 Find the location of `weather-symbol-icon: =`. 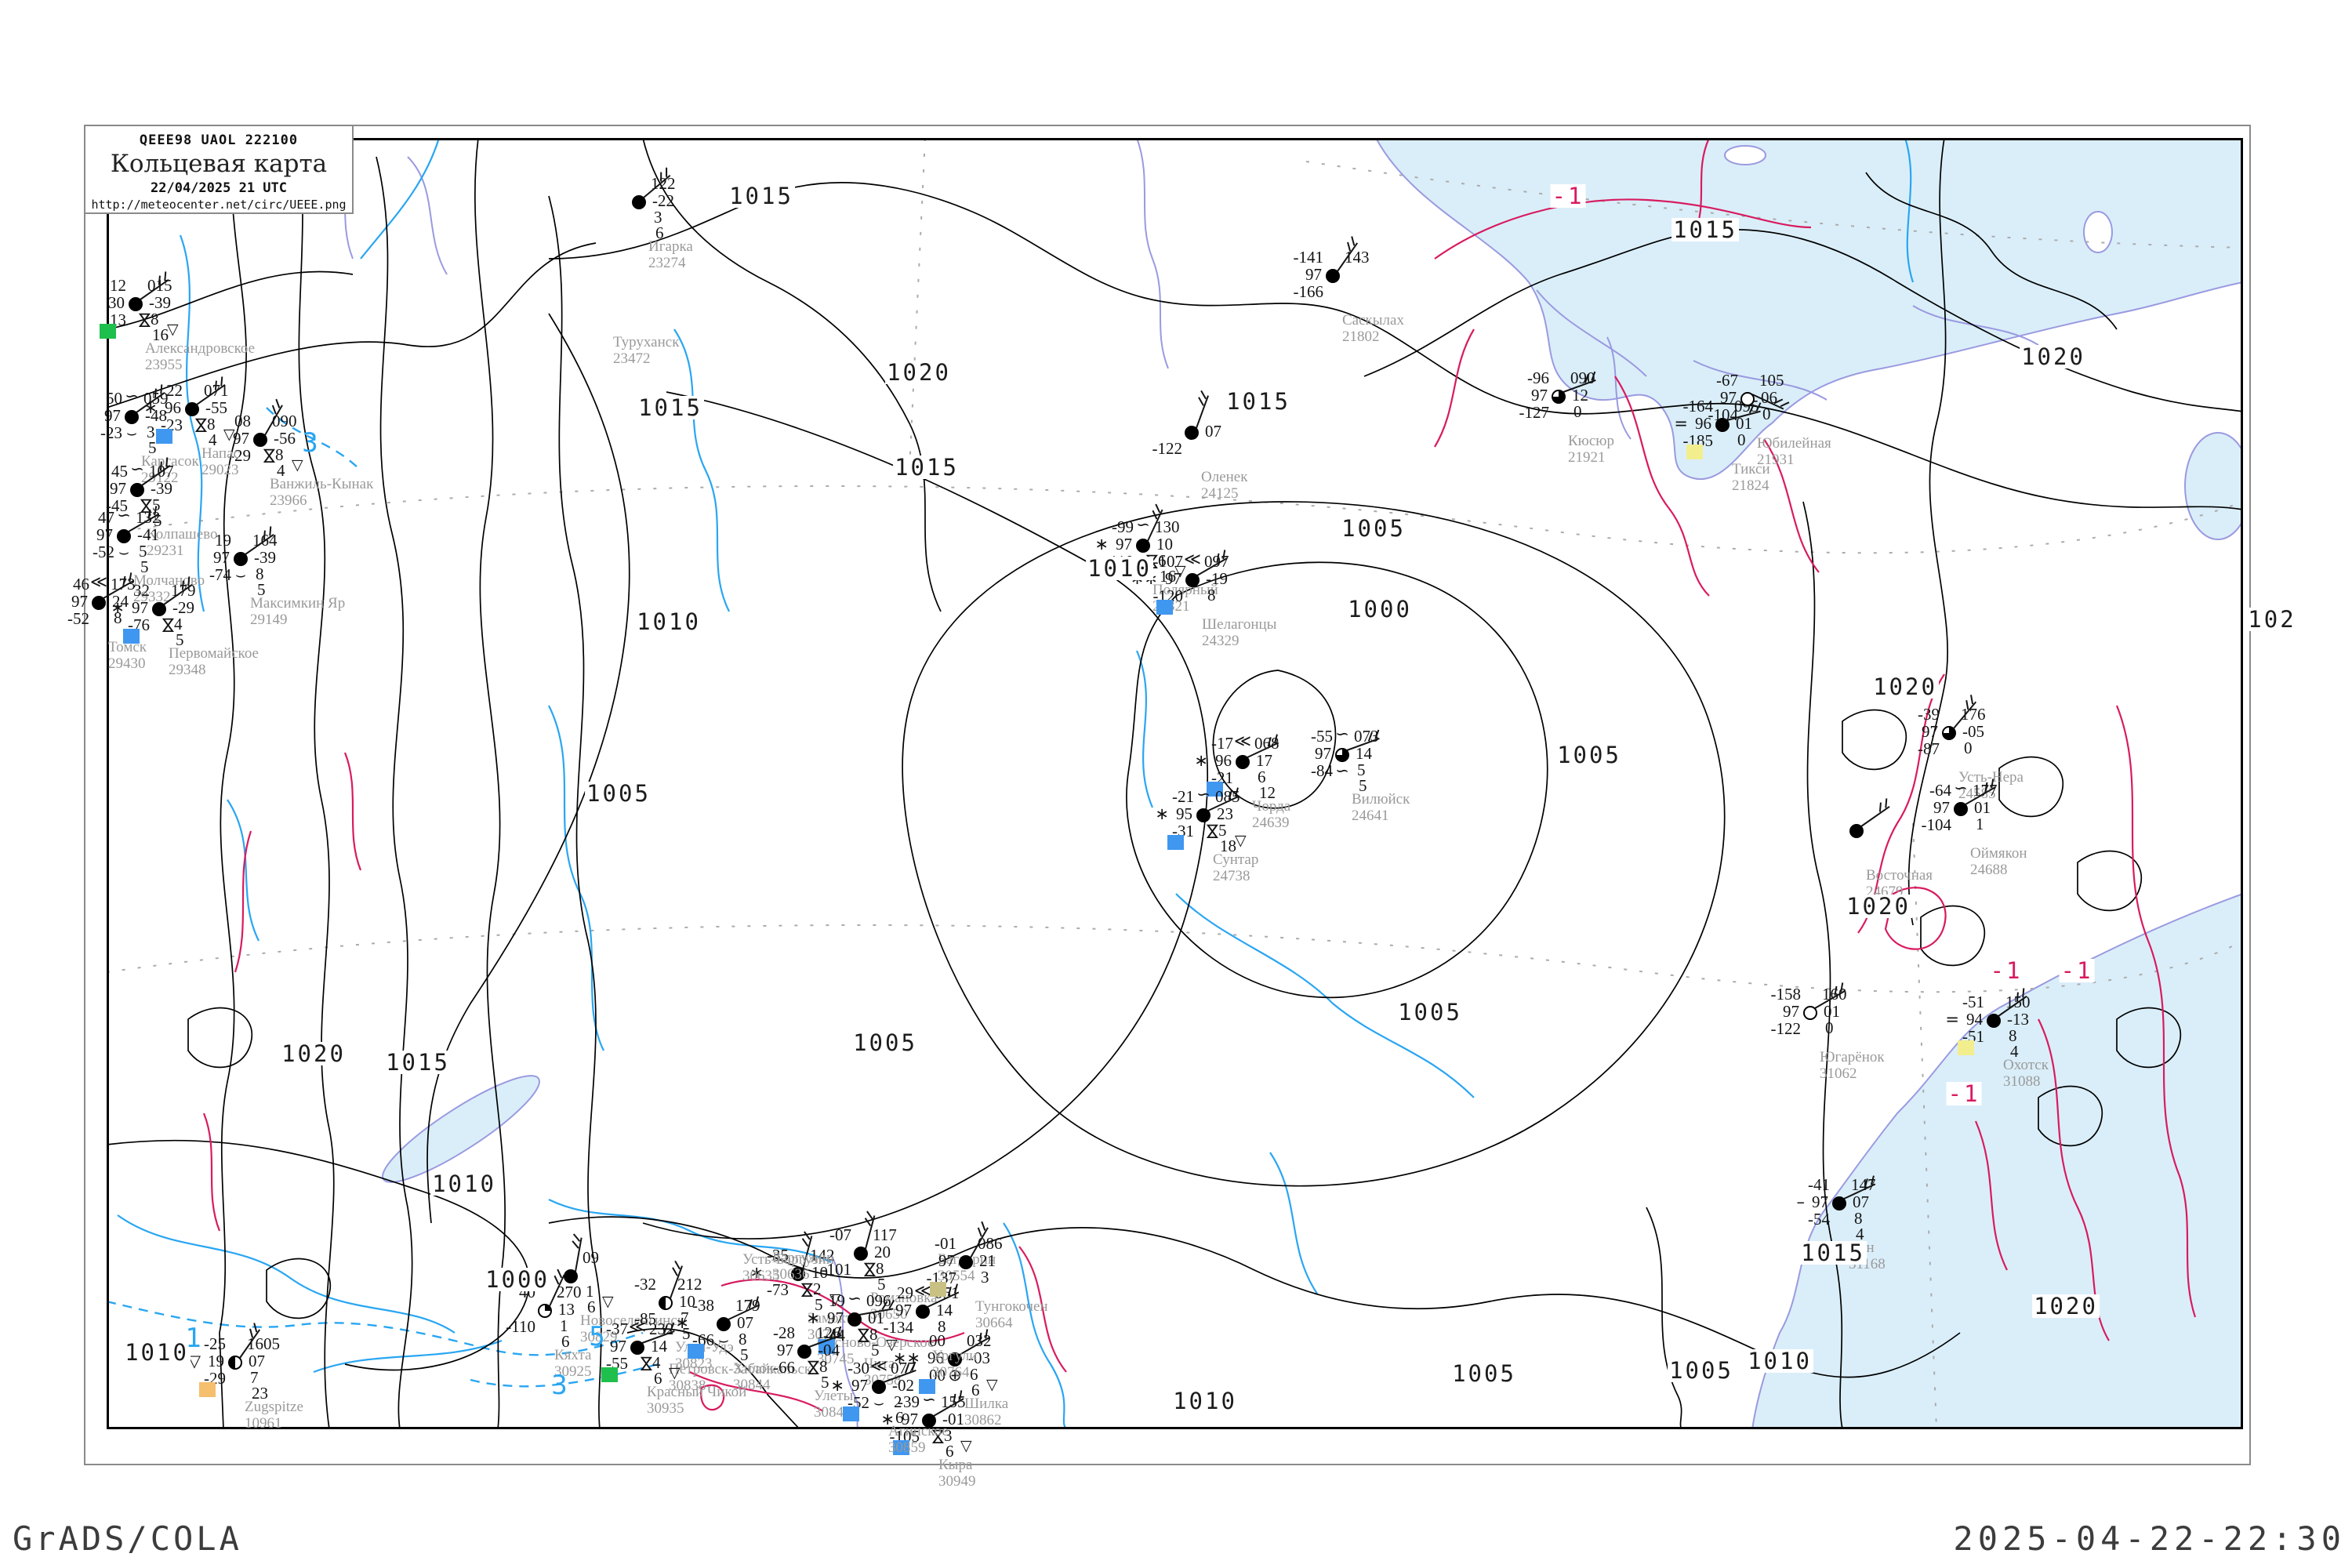

weather-symbol-icon: = is located at coordinates (1681, 424).